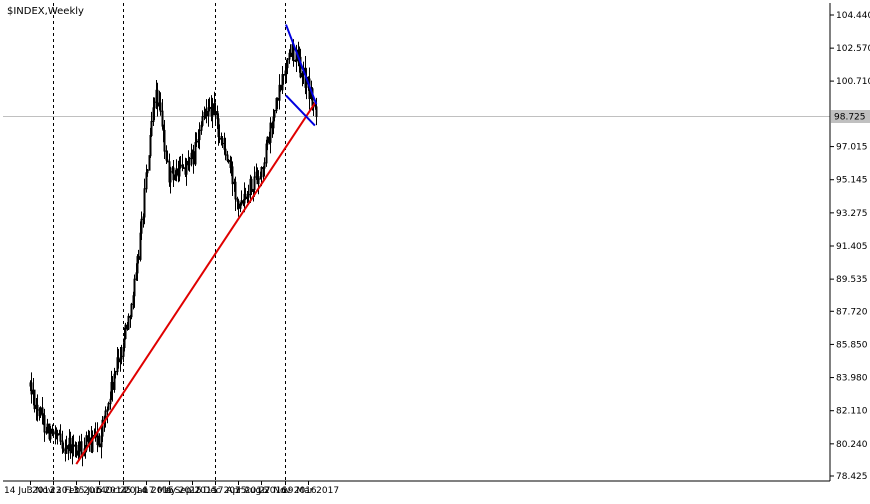 This screenshot has height=504, width=870. What do you see at coordinates (53, 491) in the screenshot?
I see `time-tick-label: 3 Nov 2013` at bounding box center [53, 491].